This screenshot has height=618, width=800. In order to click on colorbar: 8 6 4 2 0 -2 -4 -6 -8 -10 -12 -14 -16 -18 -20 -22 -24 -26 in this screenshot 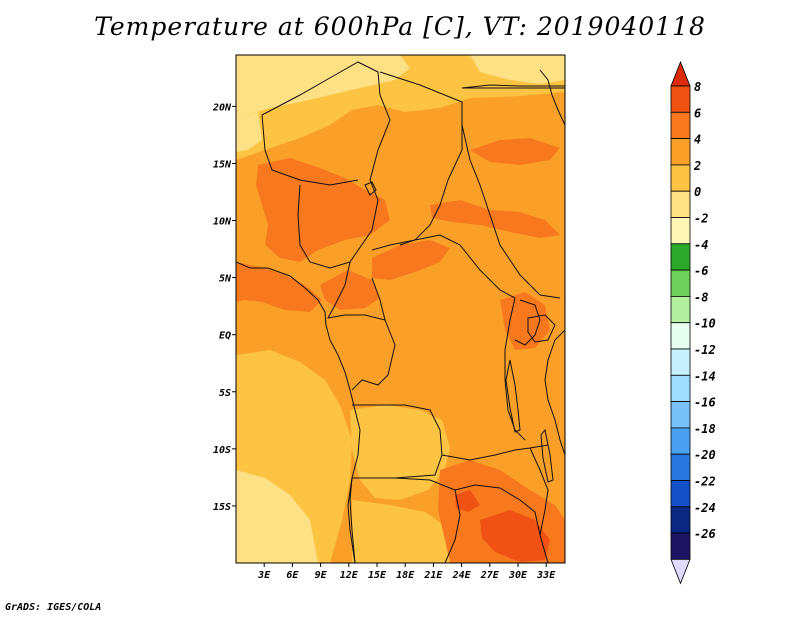, I will do `click(693, 322)`.